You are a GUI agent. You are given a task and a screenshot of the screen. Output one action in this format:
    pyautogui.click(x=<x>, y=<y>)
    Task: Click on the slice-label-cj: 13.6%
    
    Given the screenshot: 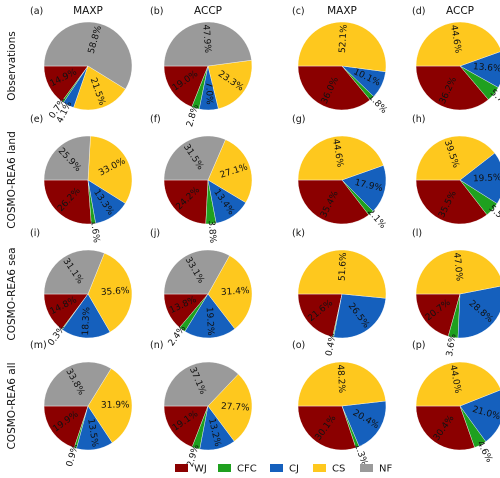 What is the action you would take?
    pyautogui.click(x=486, y=68)
    